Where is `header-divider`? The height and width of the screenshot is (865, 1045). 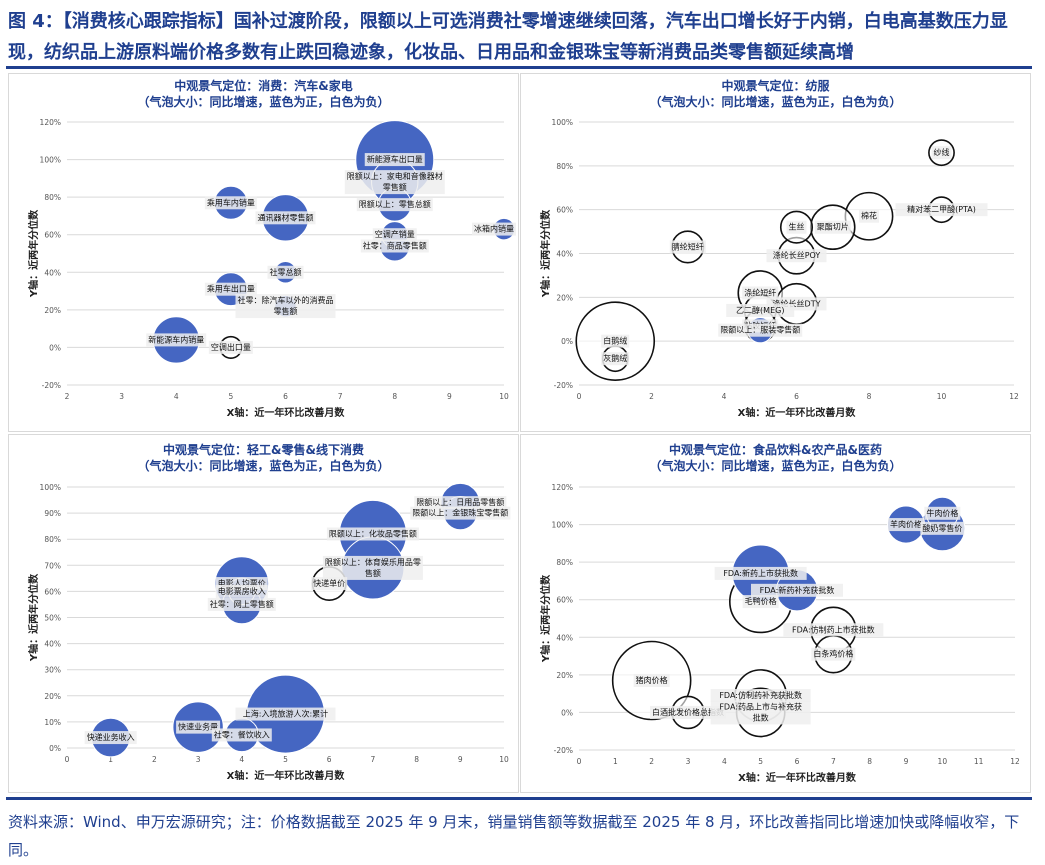
header-divider is located at coordinates (519, 67).